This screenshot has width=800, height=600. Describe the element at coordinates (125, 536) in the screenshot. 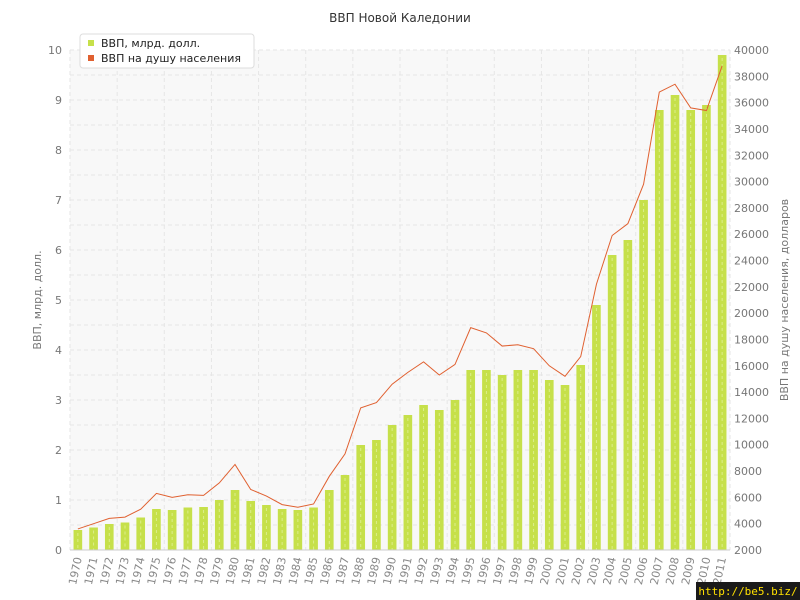

I see `bar-1973` at that location.